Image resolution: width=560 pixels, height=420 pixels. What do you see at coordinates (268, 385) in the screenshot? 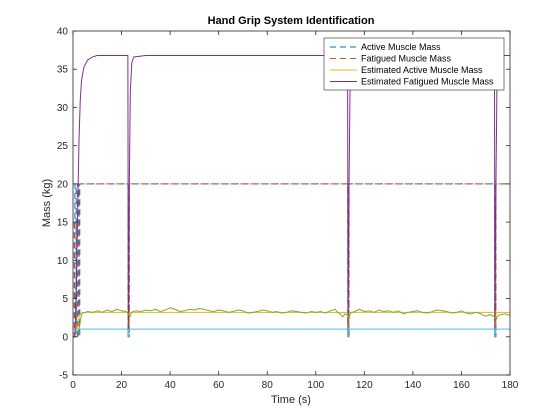
I see `x-tick-label: 80` at bounding box center [268, 385].